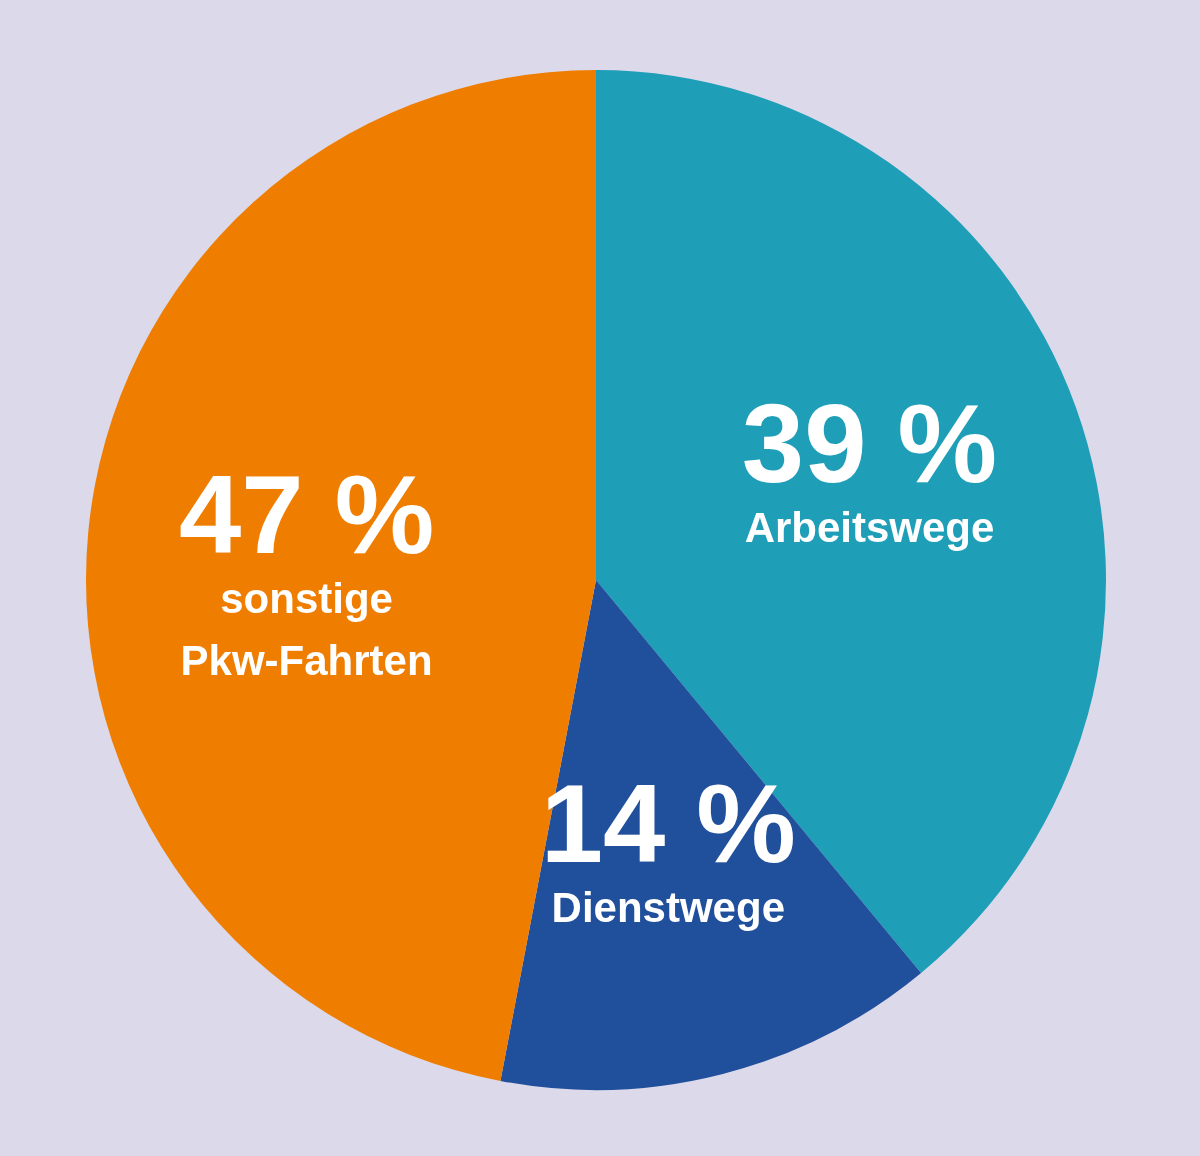  What do you see at coordinates (869, 443) in the screenshot?
I see `data-label: 39 %` at bounding box center [869, 443].